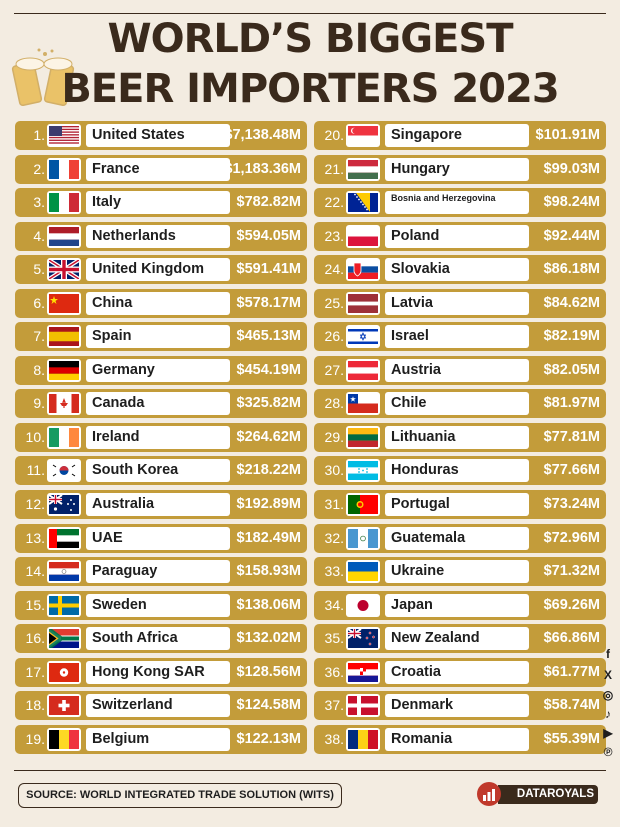 The width and height of the screenshot is (620, 827). What do you see at coordinates (363, 370) in the screenshot?
I see `flag-at-icon` at bounding box center [363, 370].